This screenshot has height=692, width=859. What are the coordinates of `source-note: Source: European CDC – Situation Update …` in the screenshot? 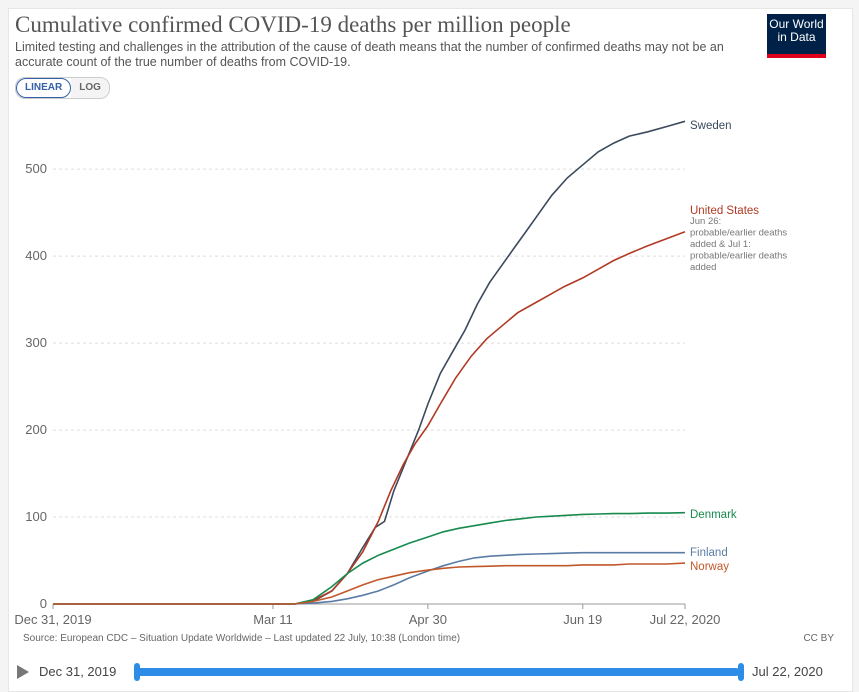 It's located at (242, 638).